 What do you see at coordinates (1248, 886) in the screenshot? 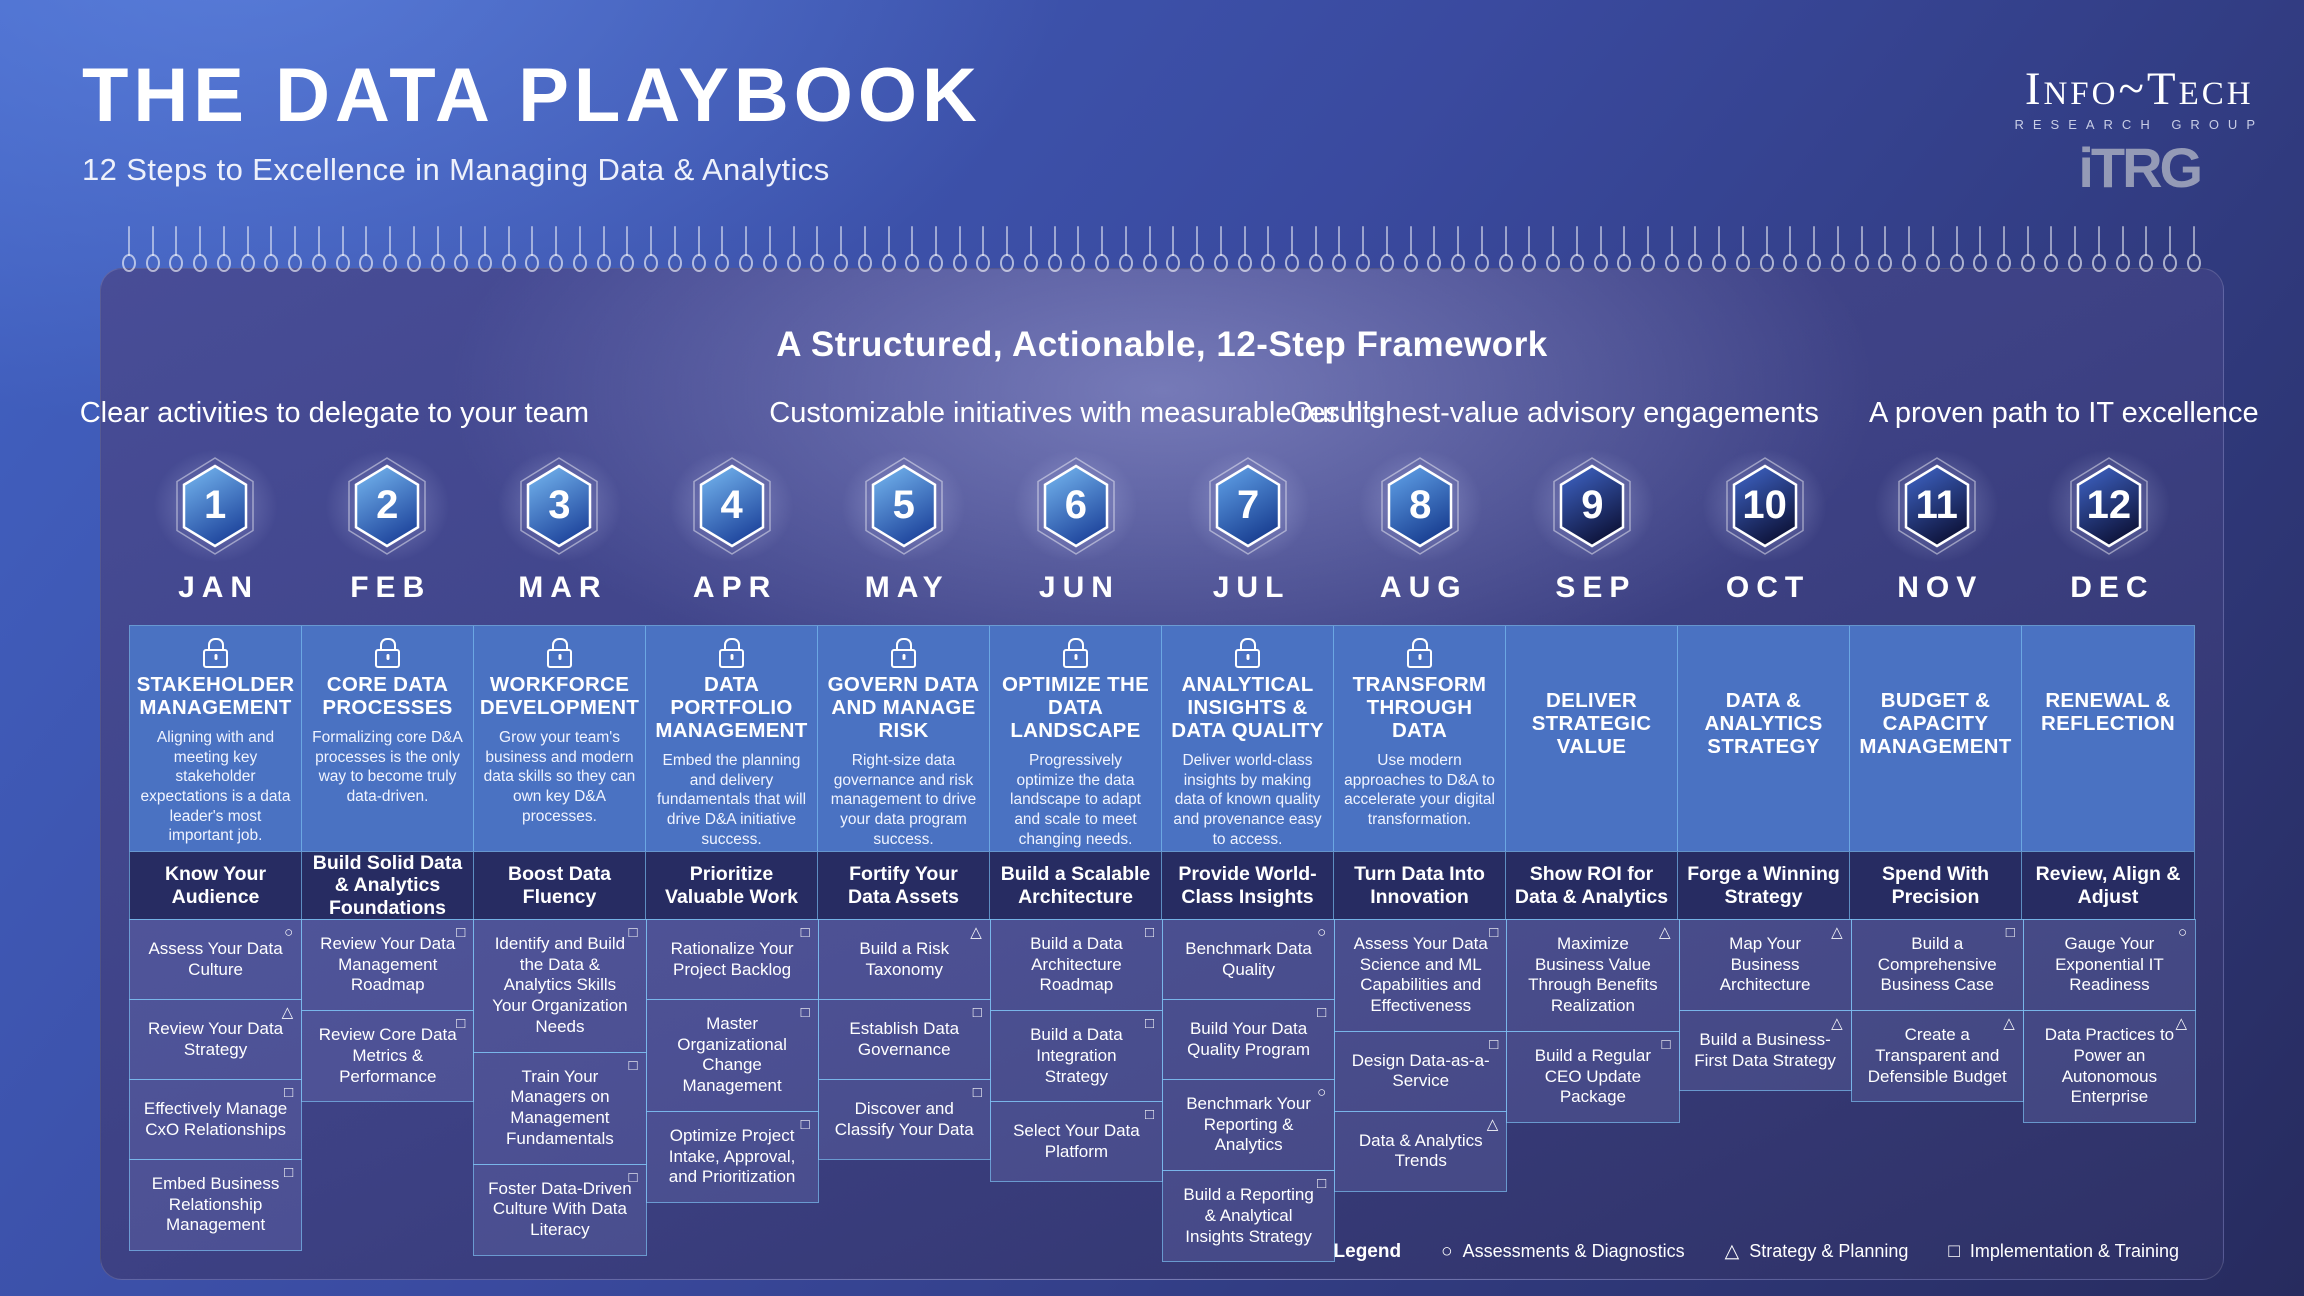
I see `pillar-subtitle: Provide World-Class Insights` at bounding box center [1248, 886].